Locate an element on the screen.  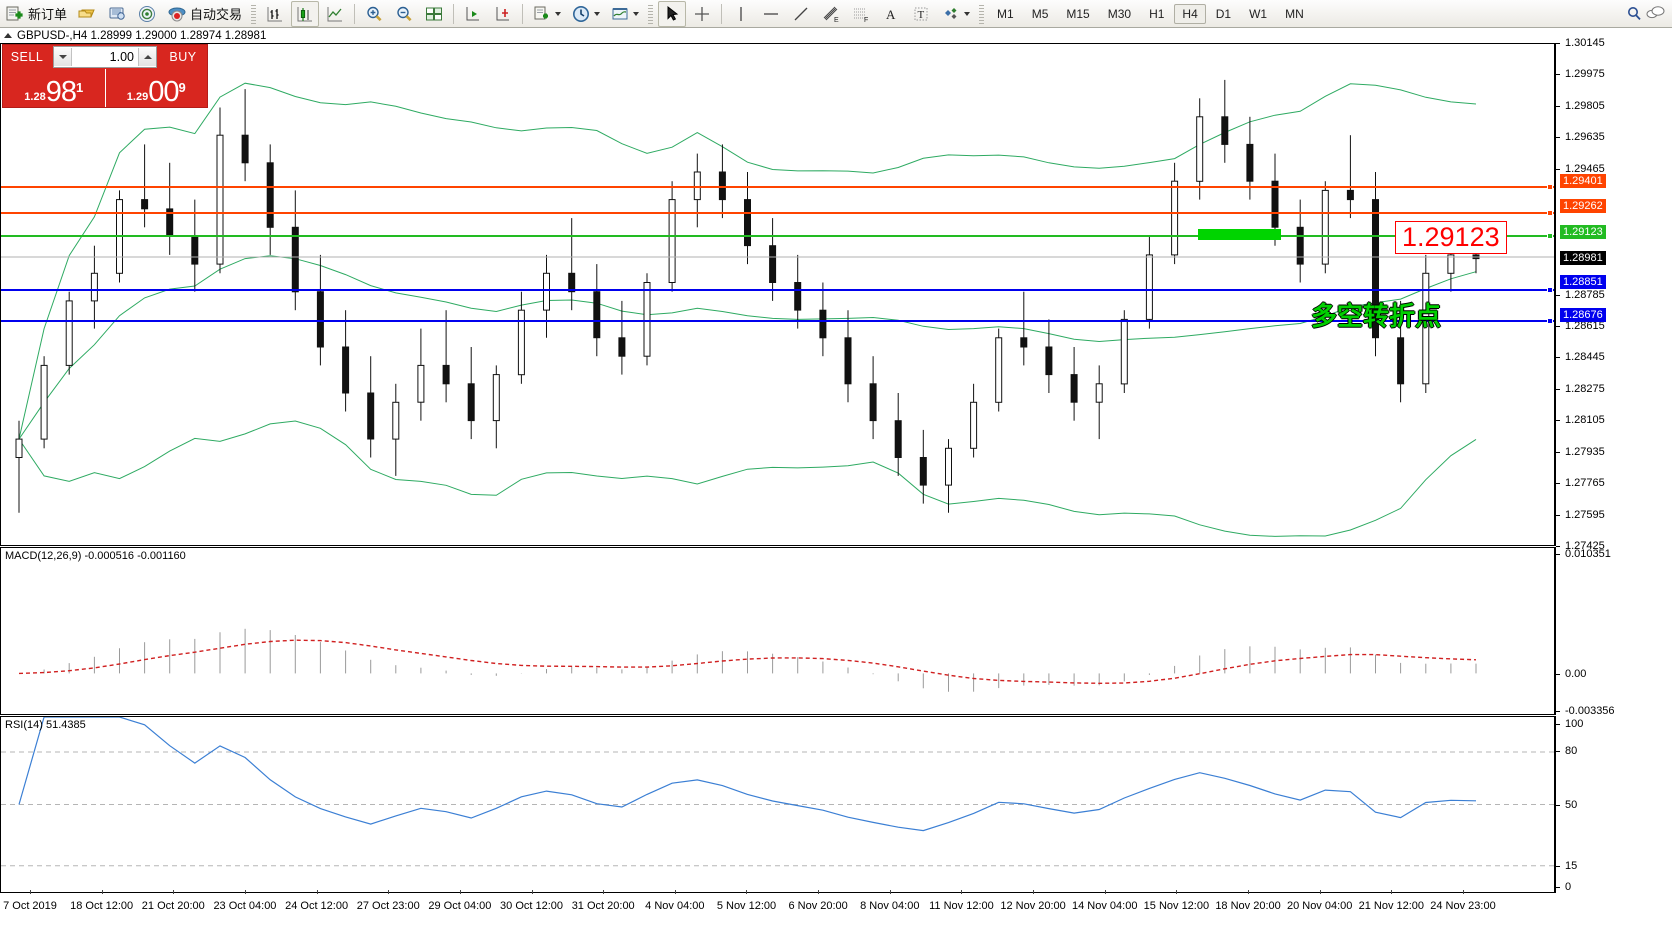
timeframe-mn: MN is located at coordinates (1294, 13).